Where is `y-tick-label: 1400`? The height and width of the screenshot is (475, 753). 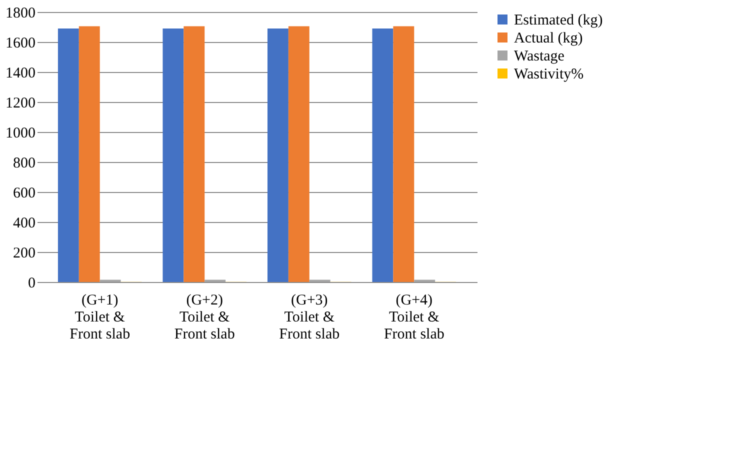 y-tick-label: 1400 is located at coordinates (21, 74).